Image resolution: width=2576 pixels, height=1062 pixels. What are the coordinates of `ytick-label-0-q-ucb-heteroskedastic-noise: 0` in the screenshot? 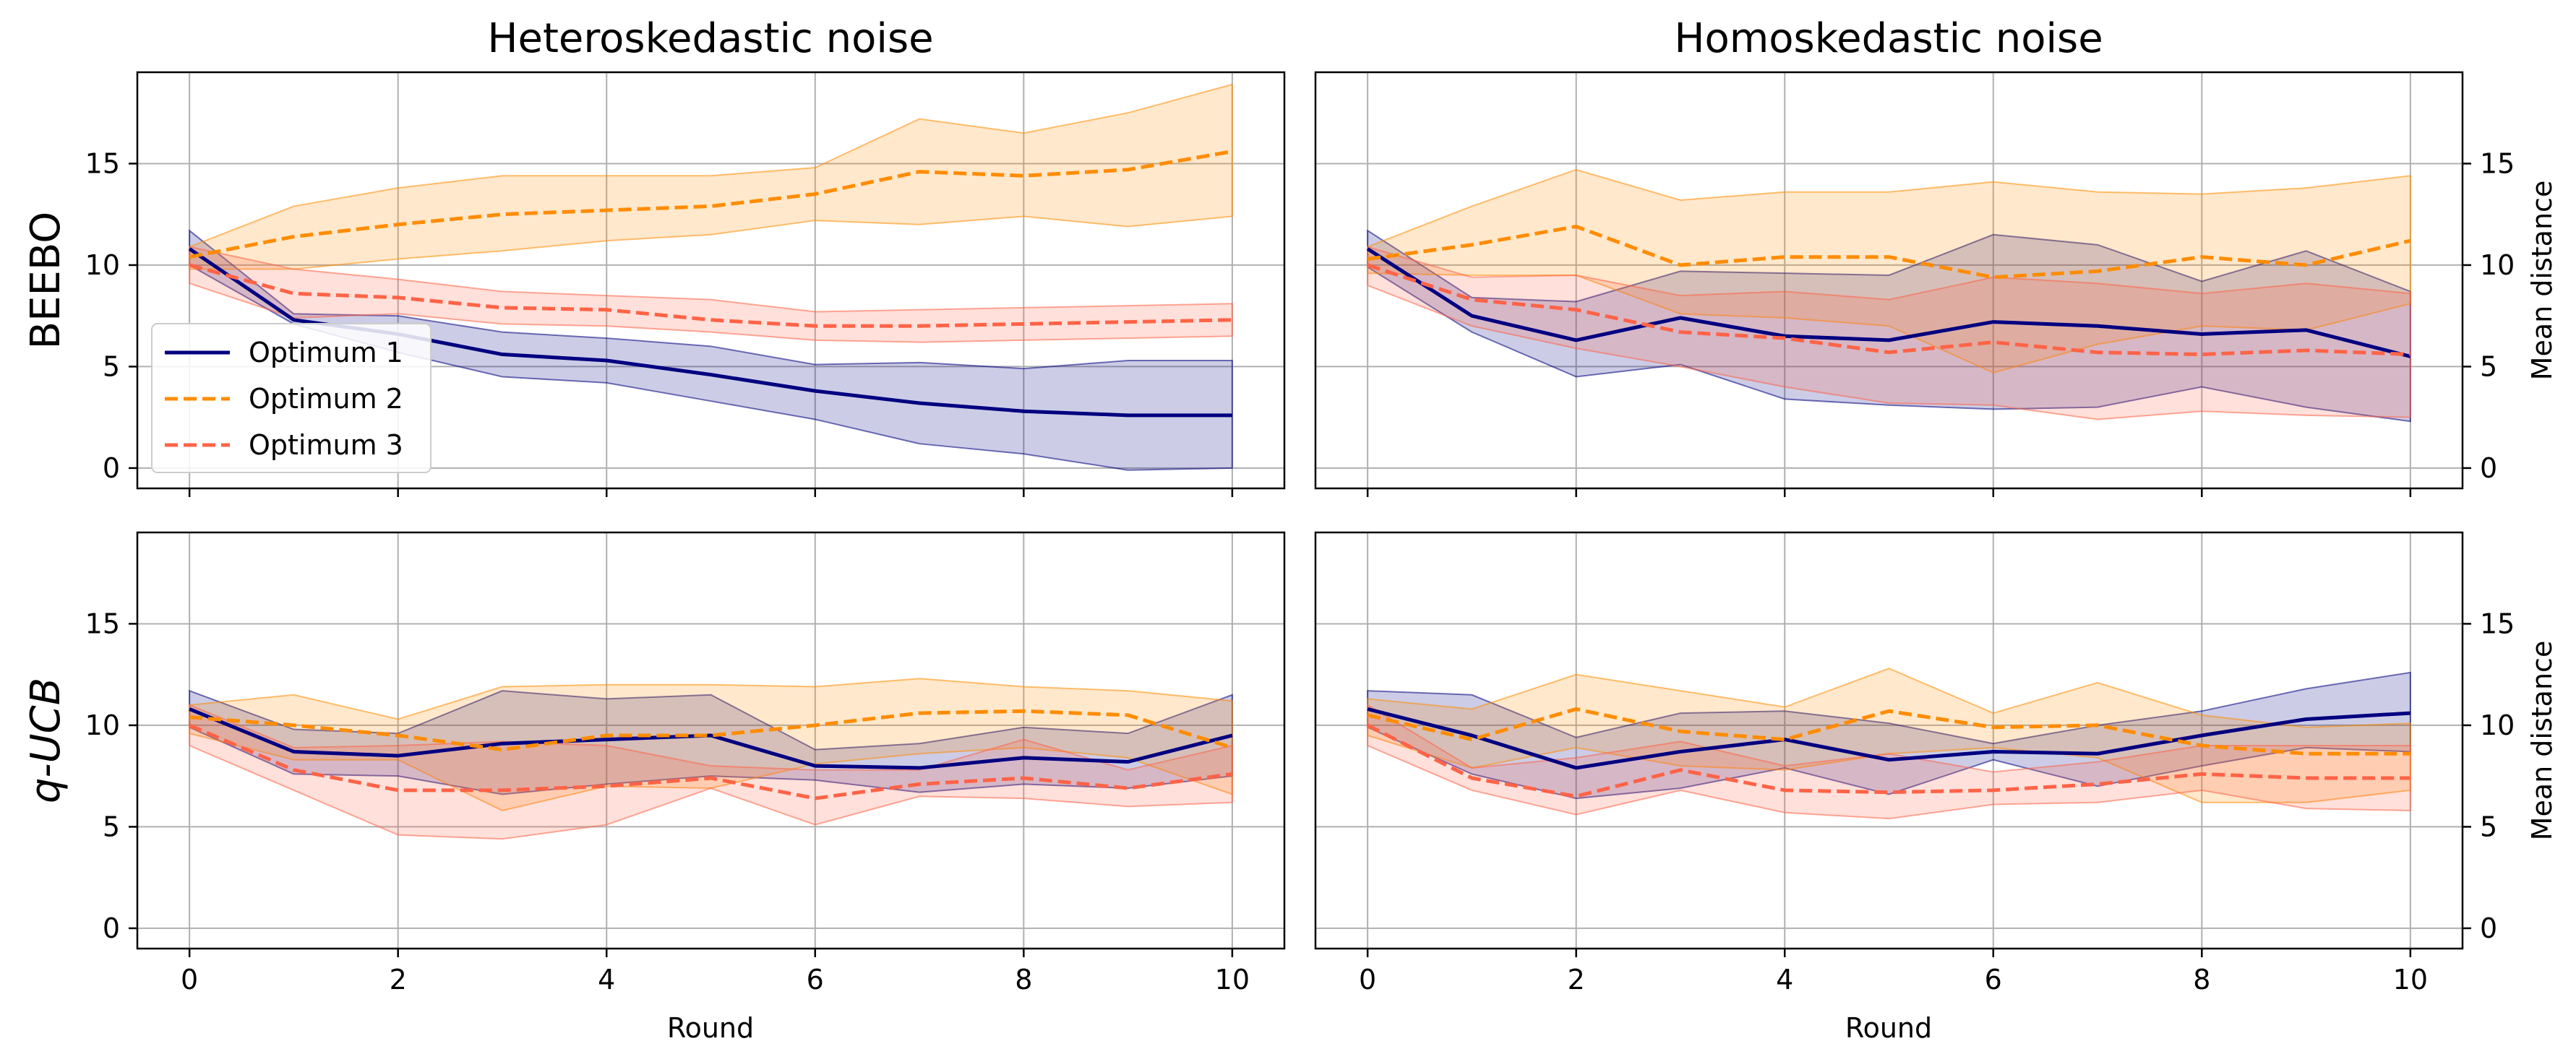 It's located at (112, 928).